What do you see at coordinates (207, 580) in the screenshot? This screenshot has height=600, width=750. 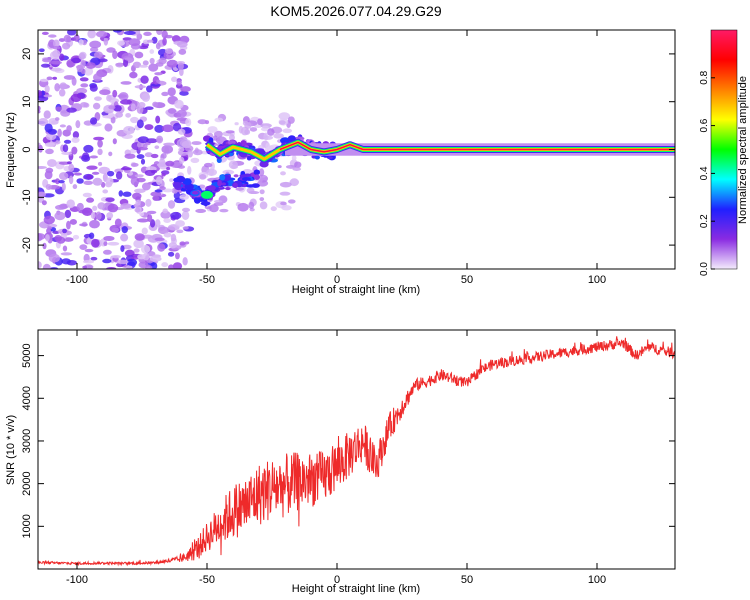 I see `x-tick-label: -50` at bounding box center [207, 580].